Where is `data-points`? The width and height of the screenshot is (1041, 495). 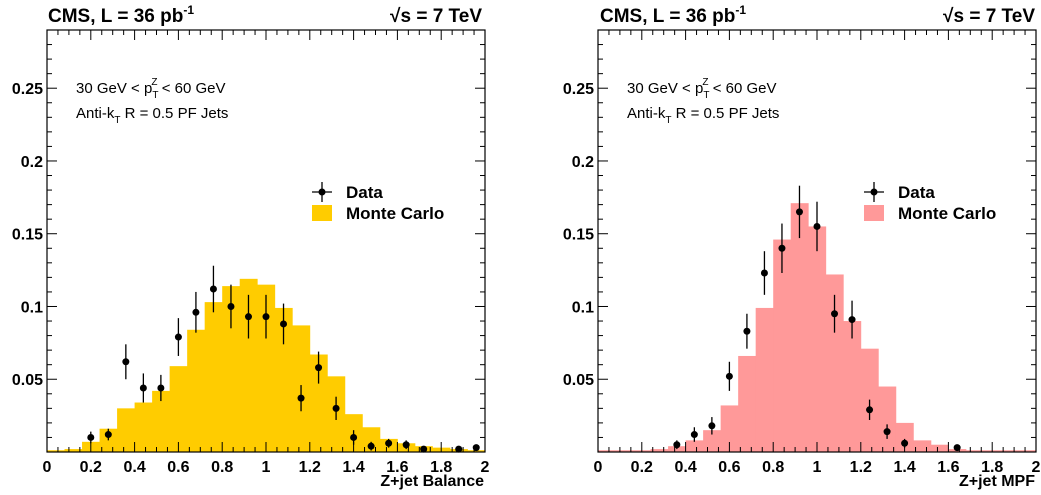 data-points is located at coordinates (817, 318).